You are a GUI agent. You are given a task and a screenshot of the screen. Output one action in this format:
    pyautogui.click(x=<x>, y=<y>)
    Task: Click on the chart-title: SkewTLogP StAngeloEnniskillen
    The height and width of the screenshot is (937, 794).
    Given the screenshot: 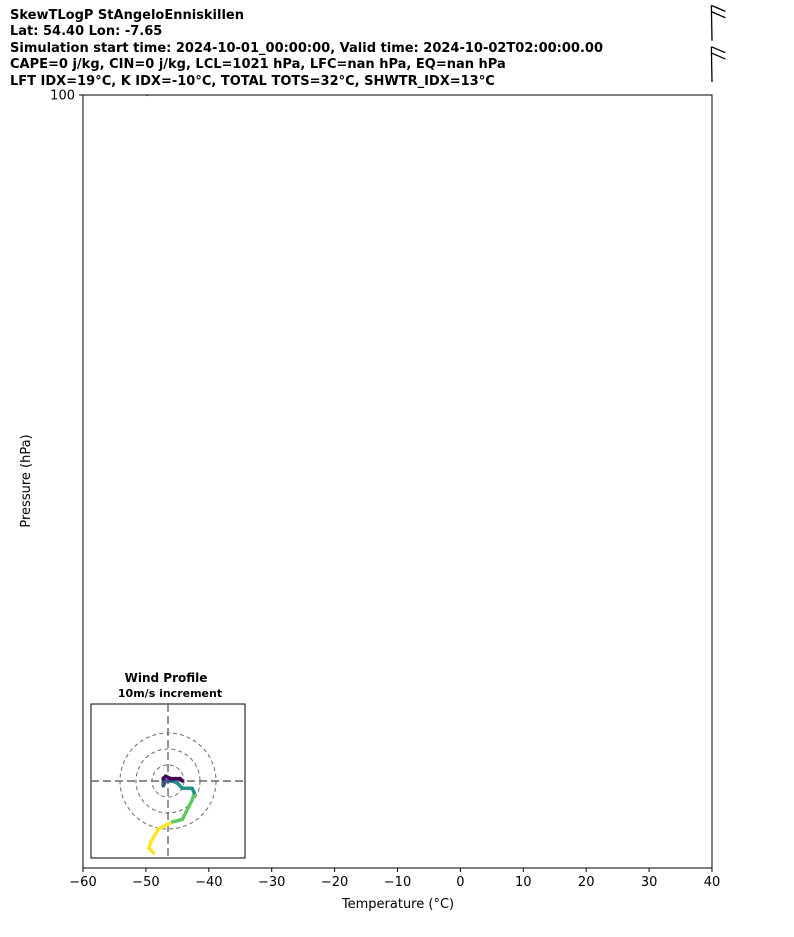 What is the action you would take?
    pyautogui.click(x=127, y=15)
    